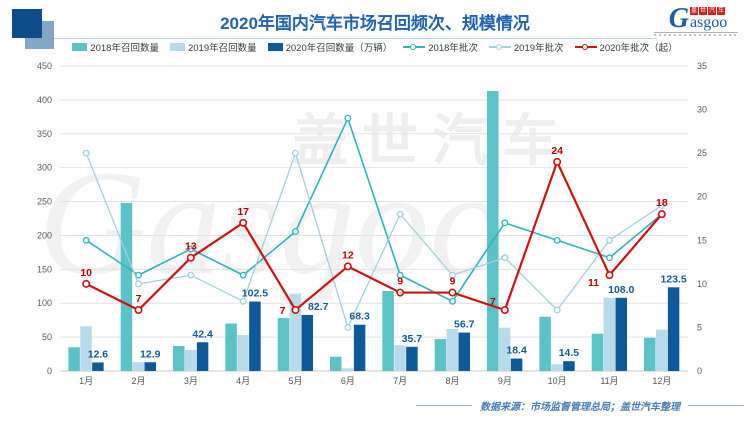  Describe the element at coordinates (678, 18) in the screenshot. I see `gasgoo-logo-g: G` at that location.